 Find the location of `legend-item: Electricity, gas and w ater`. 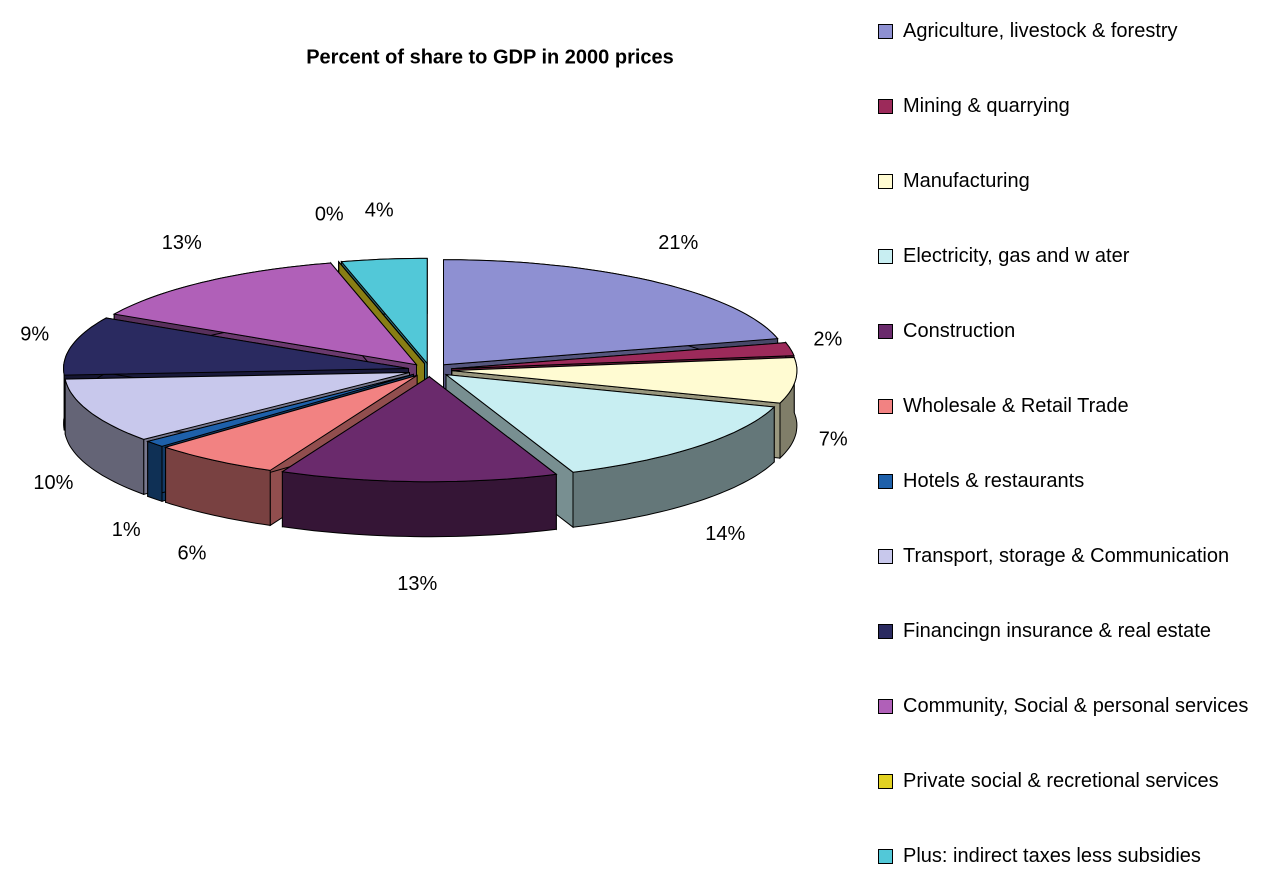

legend-item: Electricity, gas and w ater is located at coordinates (1068, 256).